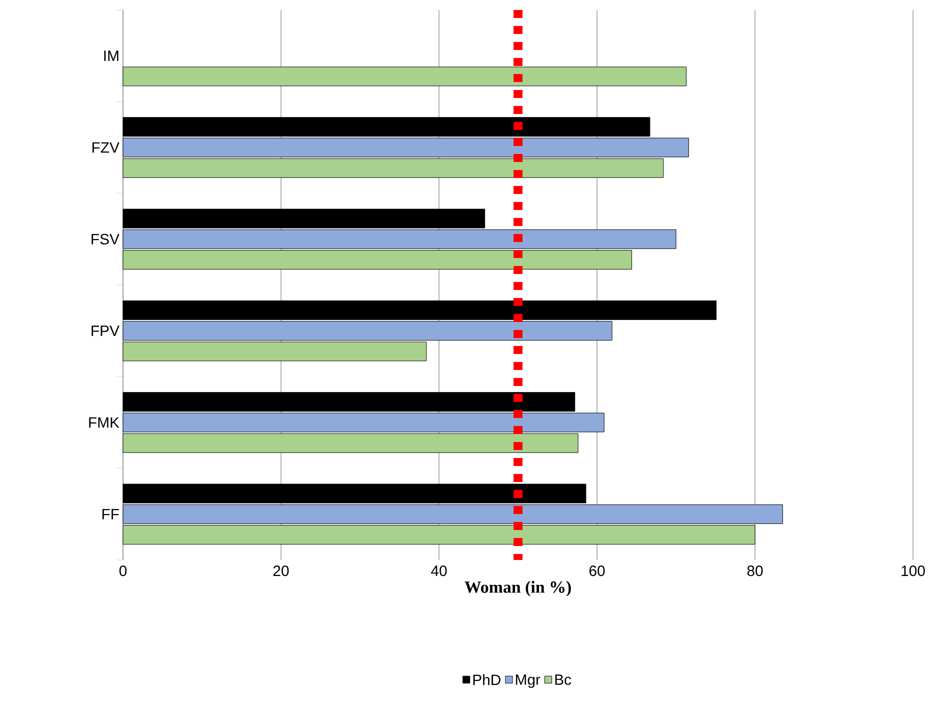 The image size is (935, 716). What do you see at coordinates (110, 514) in the screenshot?
I see `y-tick-label: FF` at bounding box center [110, 514].